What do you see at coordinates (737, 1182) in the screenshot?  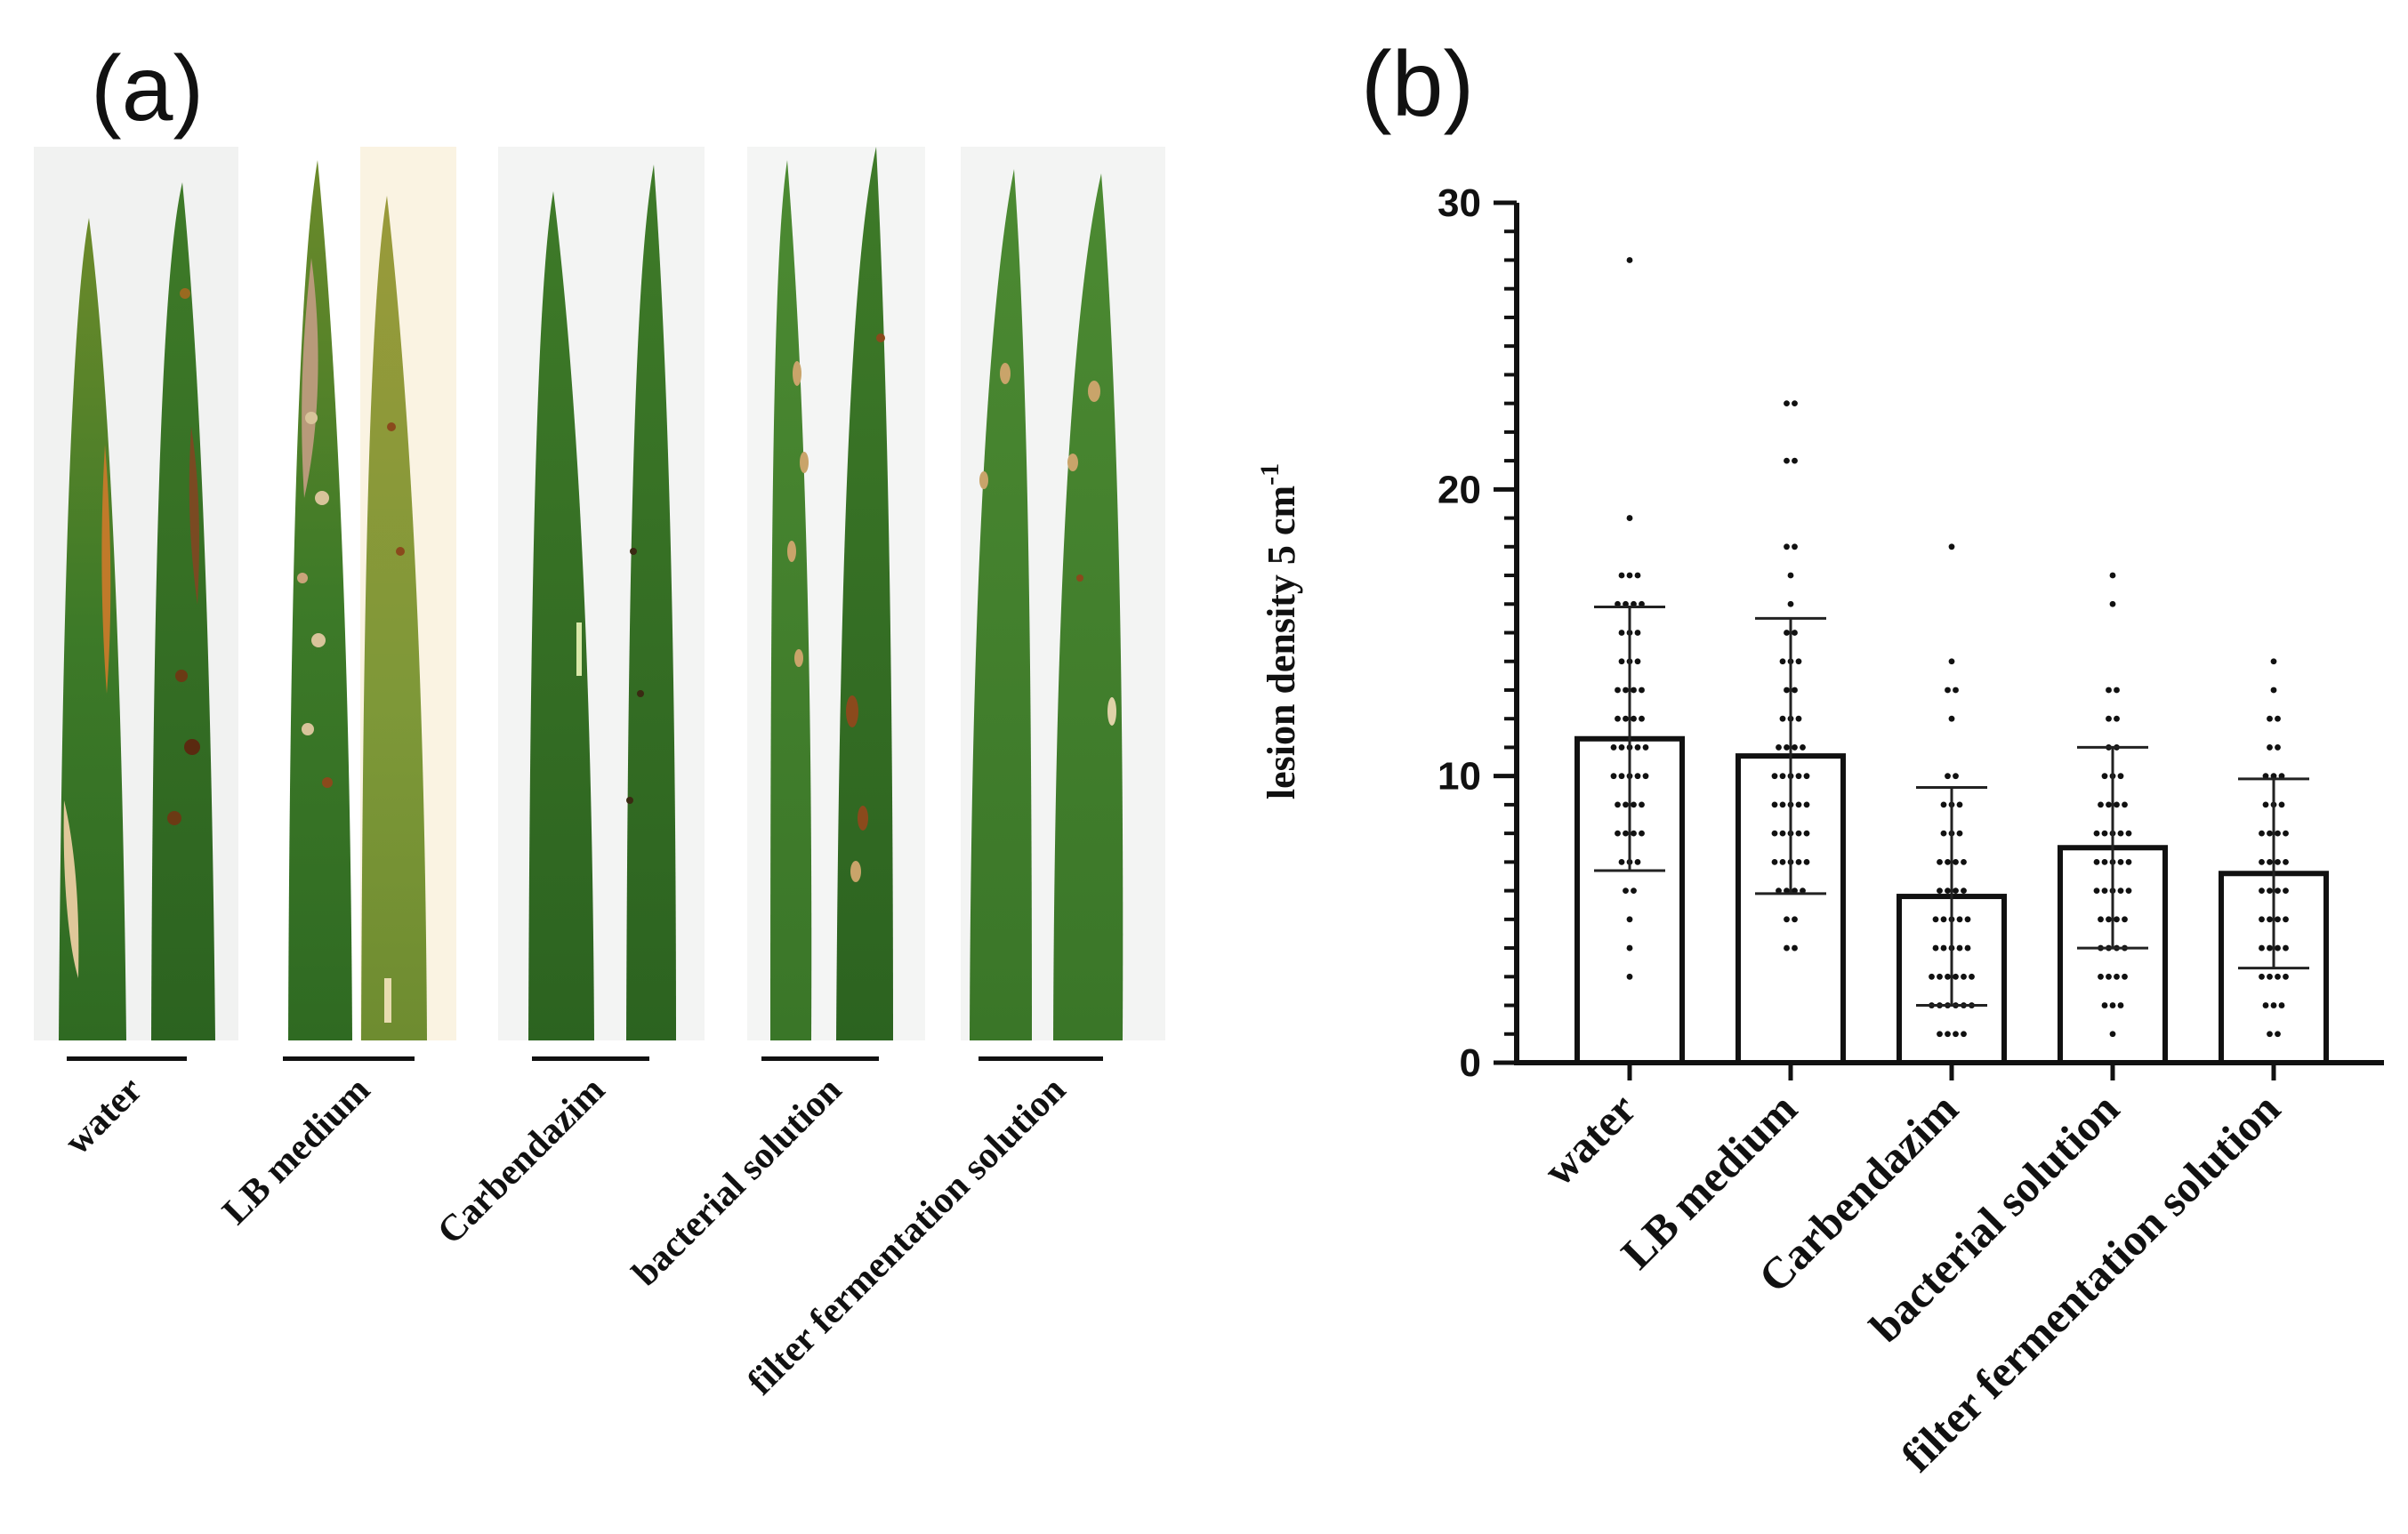 I see `leaf-label-bacterial-solution: bacterial solution` at bounding box center [737, 1182].